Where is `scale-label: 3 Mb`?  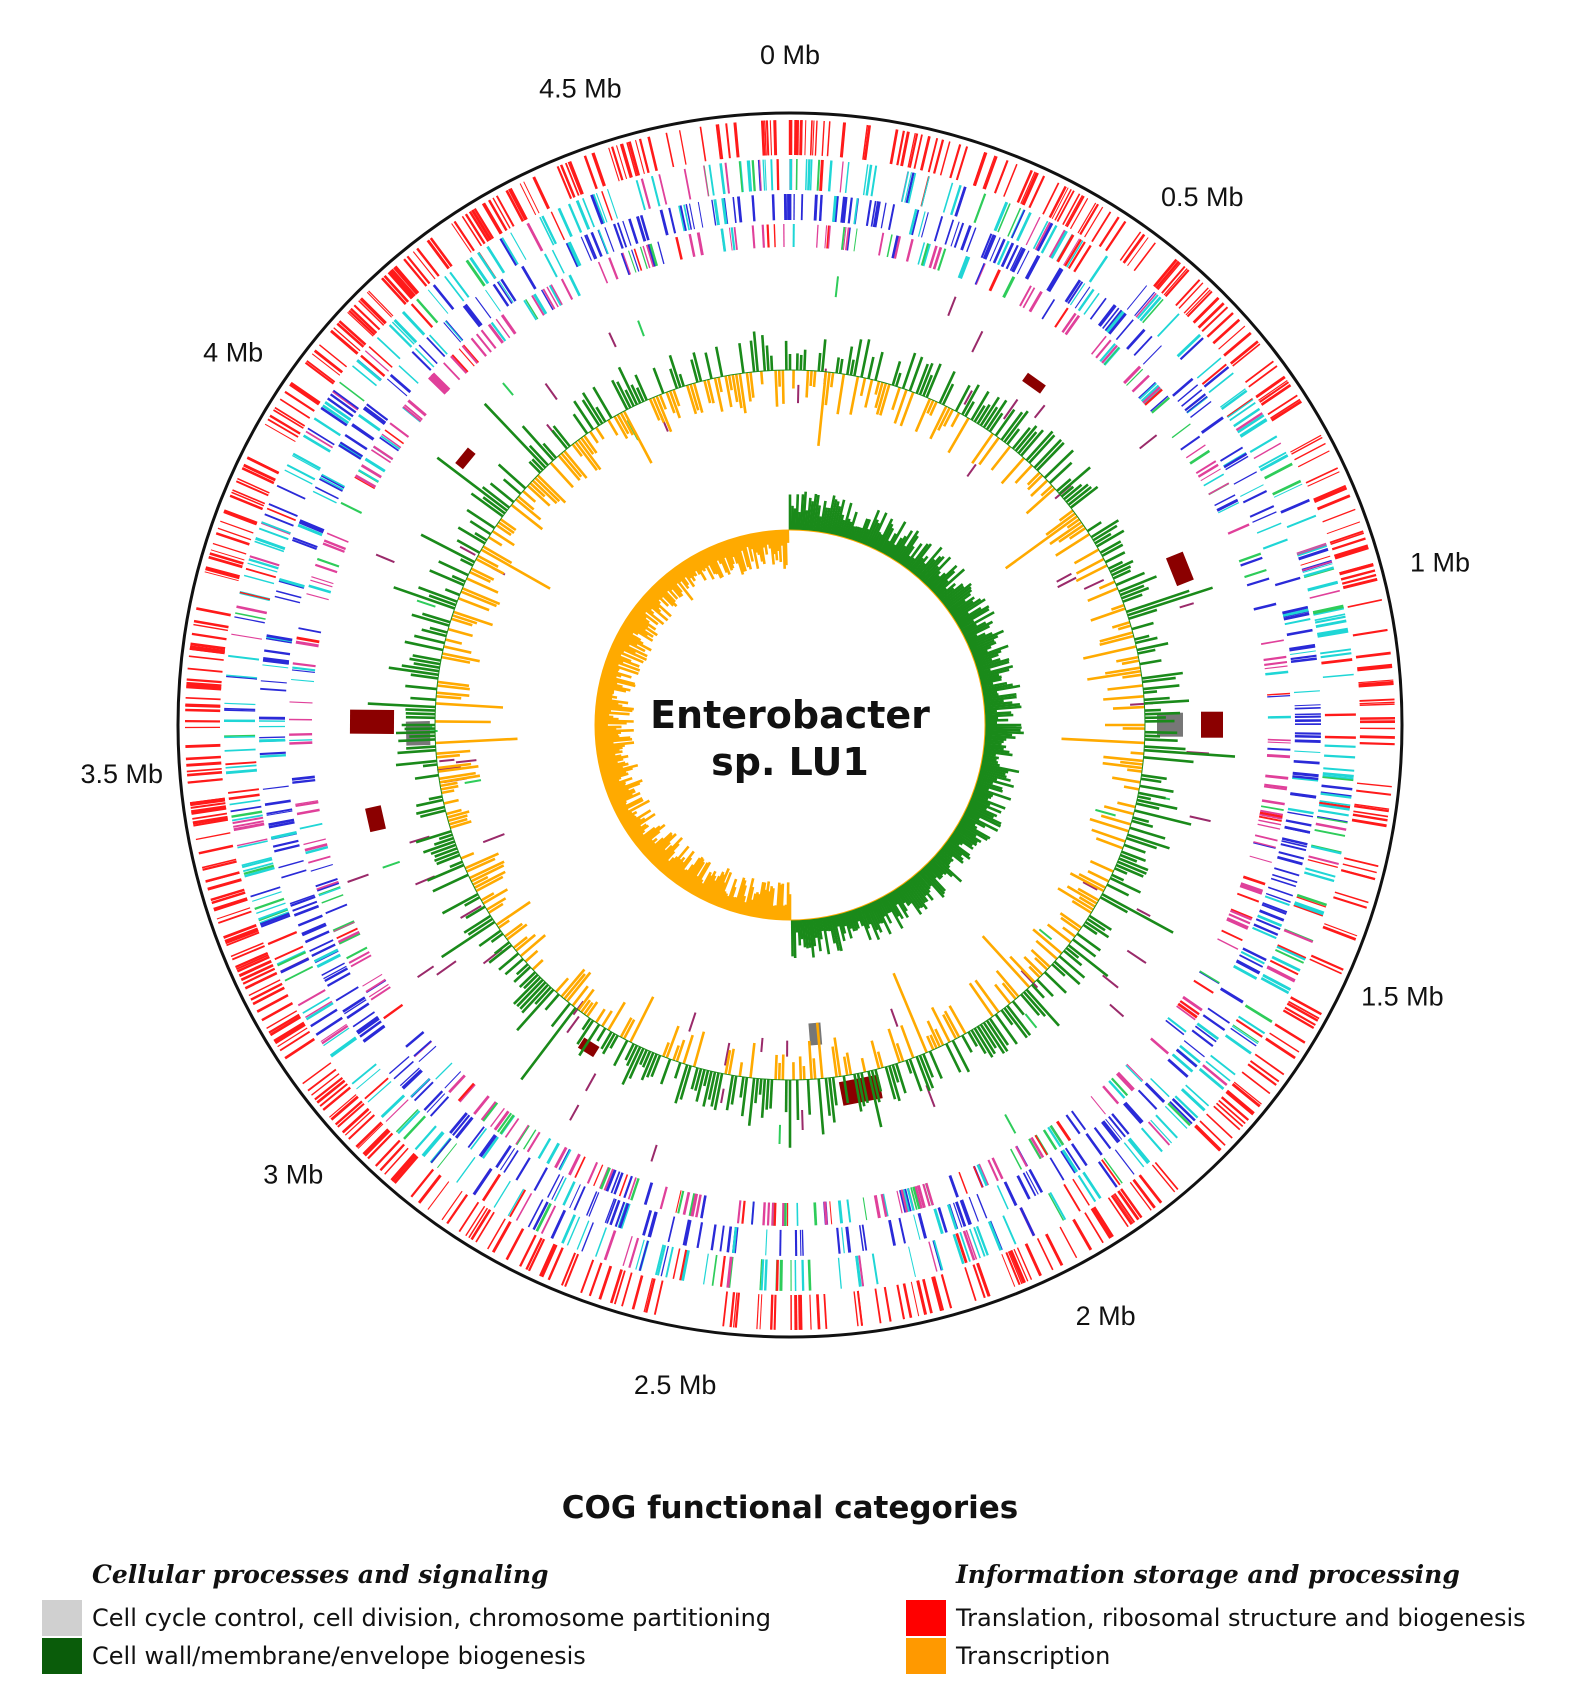 scale-label: 3 Mb is located at coordinates (293, 1175).